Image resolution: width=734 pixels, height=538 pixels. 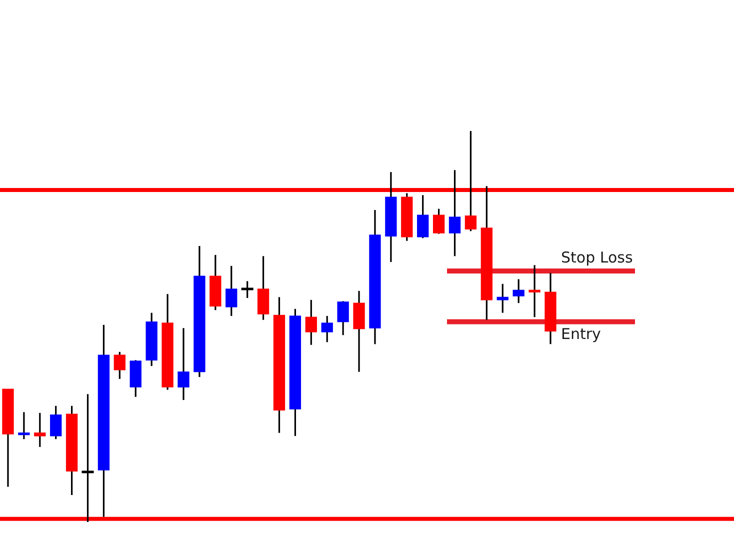 I want to click on ref-line-label: Entry, so click(x=581, y=334).